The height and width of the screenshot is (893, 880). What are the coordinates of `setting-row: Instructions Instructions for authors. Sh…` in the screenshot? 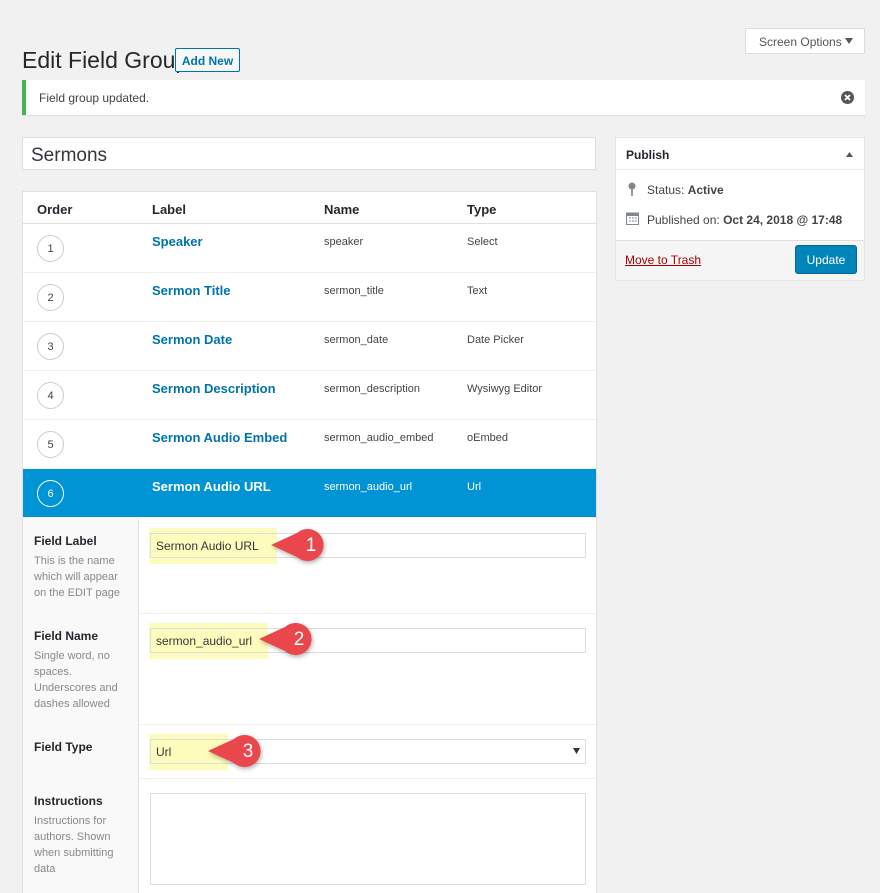 It's located at (309, 836).